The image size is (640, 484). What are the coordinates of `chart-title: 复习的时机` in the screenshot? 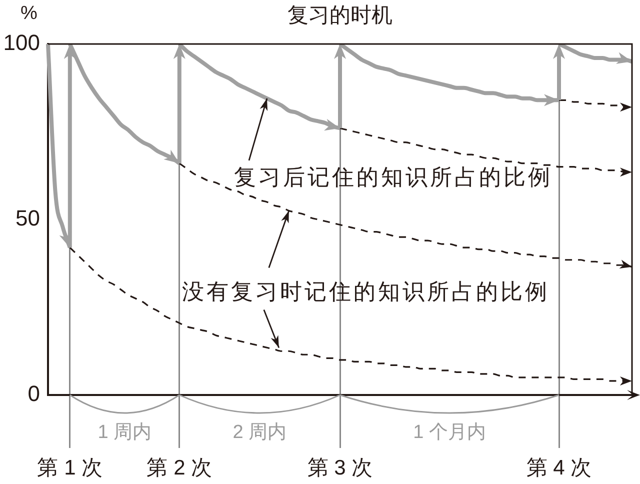 It's located at (340, 15).